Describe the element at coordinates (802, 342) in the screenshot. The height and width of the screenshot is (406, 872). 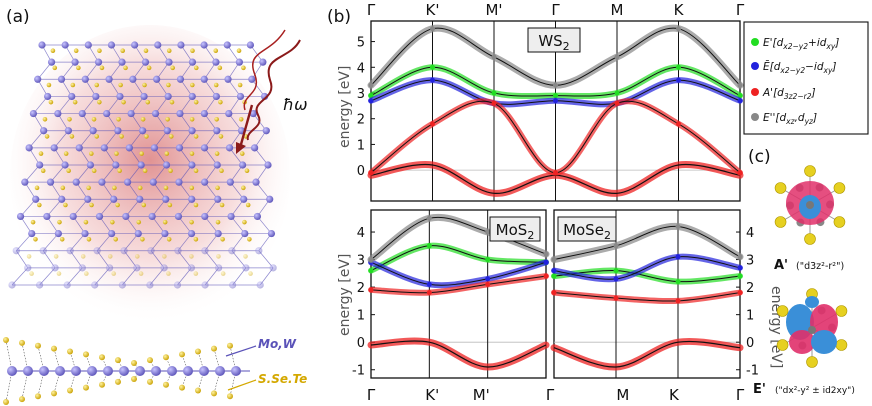
I see `orbital-lobe-positive` at that location.